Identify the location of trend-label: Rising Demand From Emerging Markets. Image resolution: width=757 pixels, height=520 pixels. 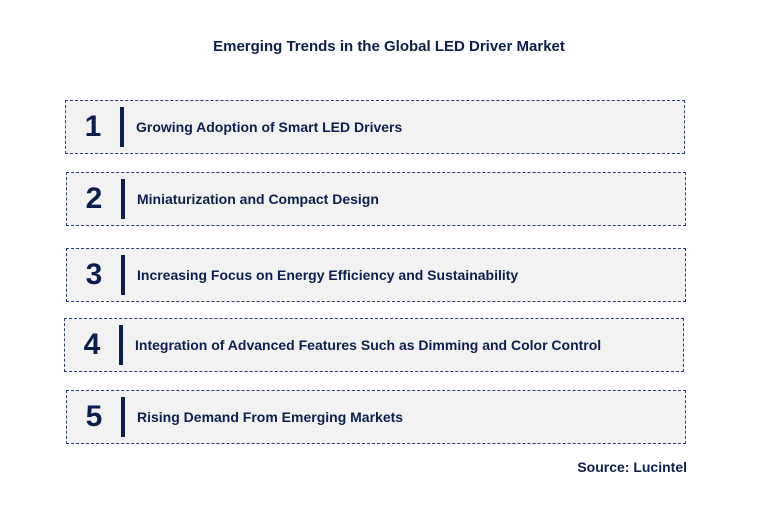
(270, 417).